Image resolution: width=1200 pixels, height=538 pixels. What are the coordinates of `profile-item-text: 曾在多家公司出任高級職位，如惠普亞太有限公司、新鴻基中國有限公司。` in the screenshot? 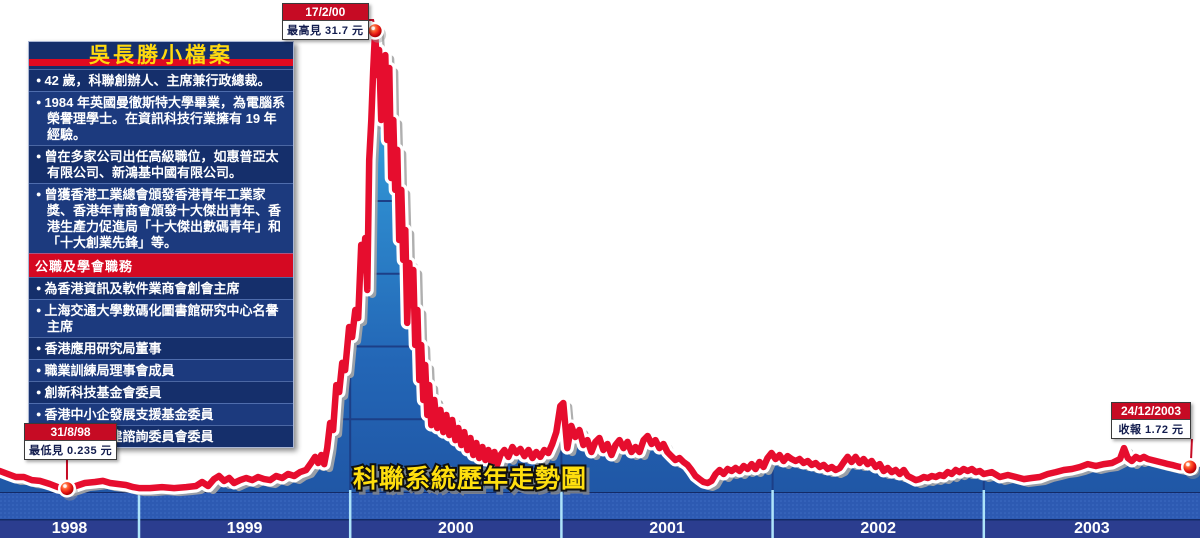 It's located at (161, 164).